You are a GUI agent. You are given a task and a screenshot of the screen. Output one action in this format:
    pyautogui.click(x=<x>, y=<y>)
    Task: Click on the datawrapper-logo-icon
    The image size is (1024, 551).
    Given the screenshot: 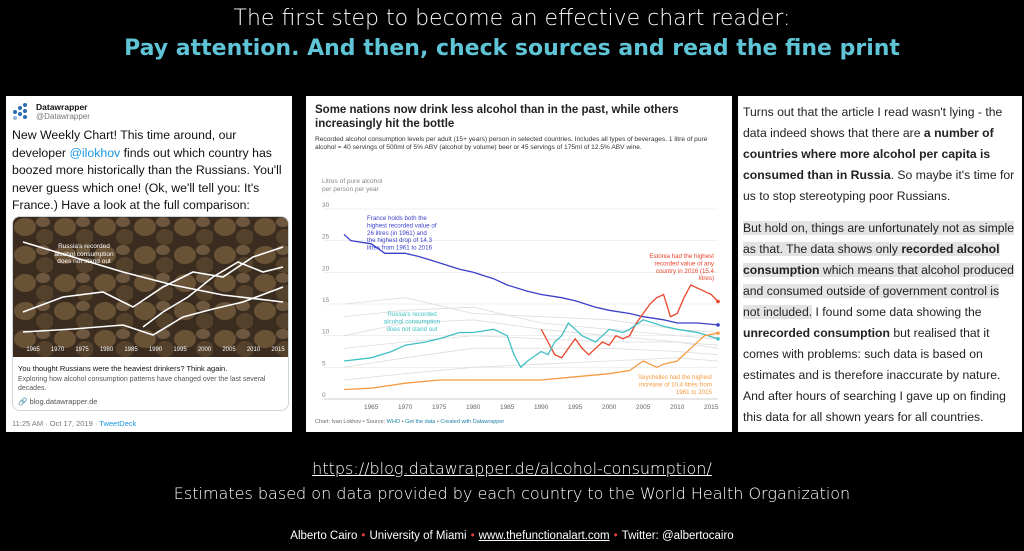 What is the action you would take?
    pyautogui.click(x=21, y=111)
    